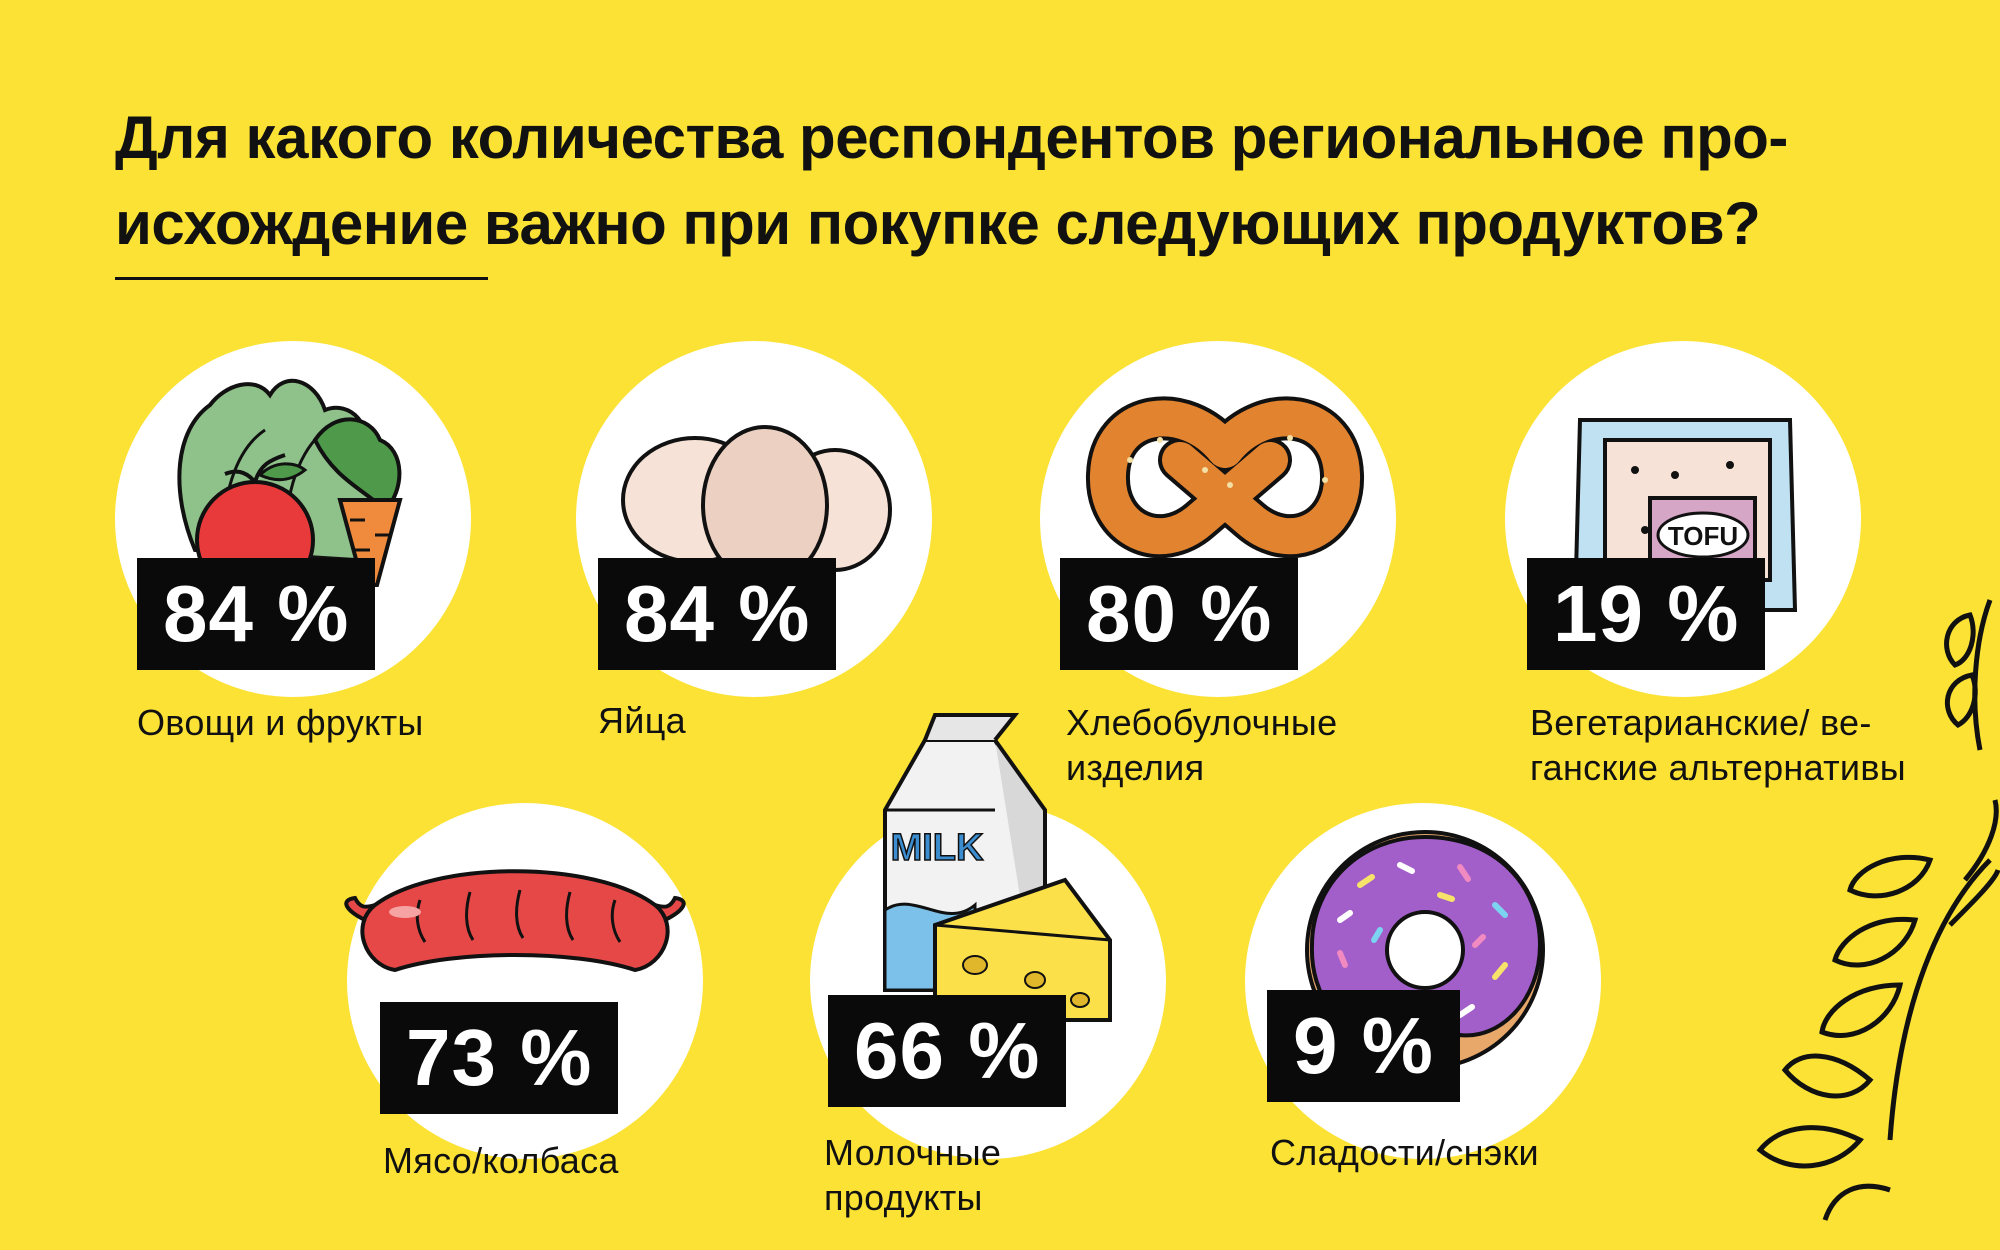 The image size is (2000, 1250). I want to click on milk-label: MILK, so click(937, 848).